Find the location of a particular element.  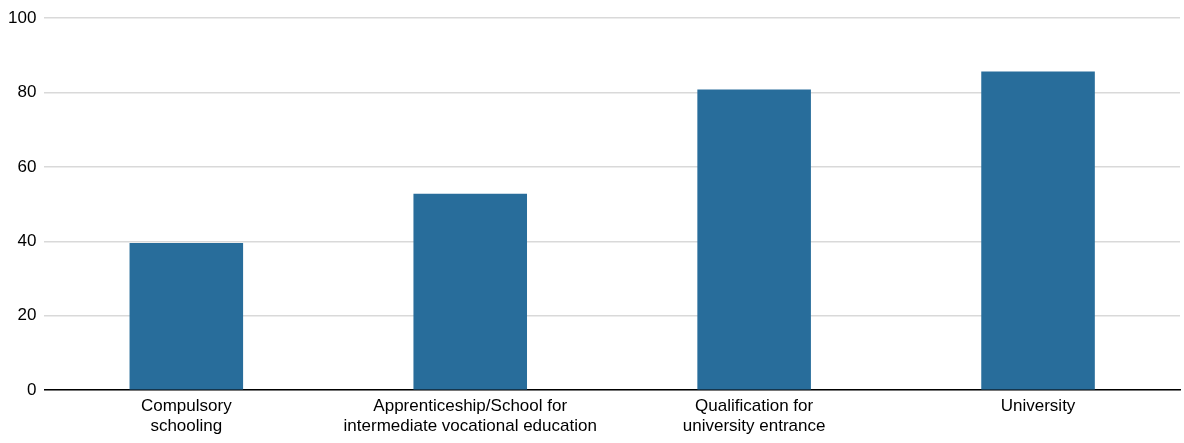

y-tick-label: 0 is located at coordinates (31, 389).